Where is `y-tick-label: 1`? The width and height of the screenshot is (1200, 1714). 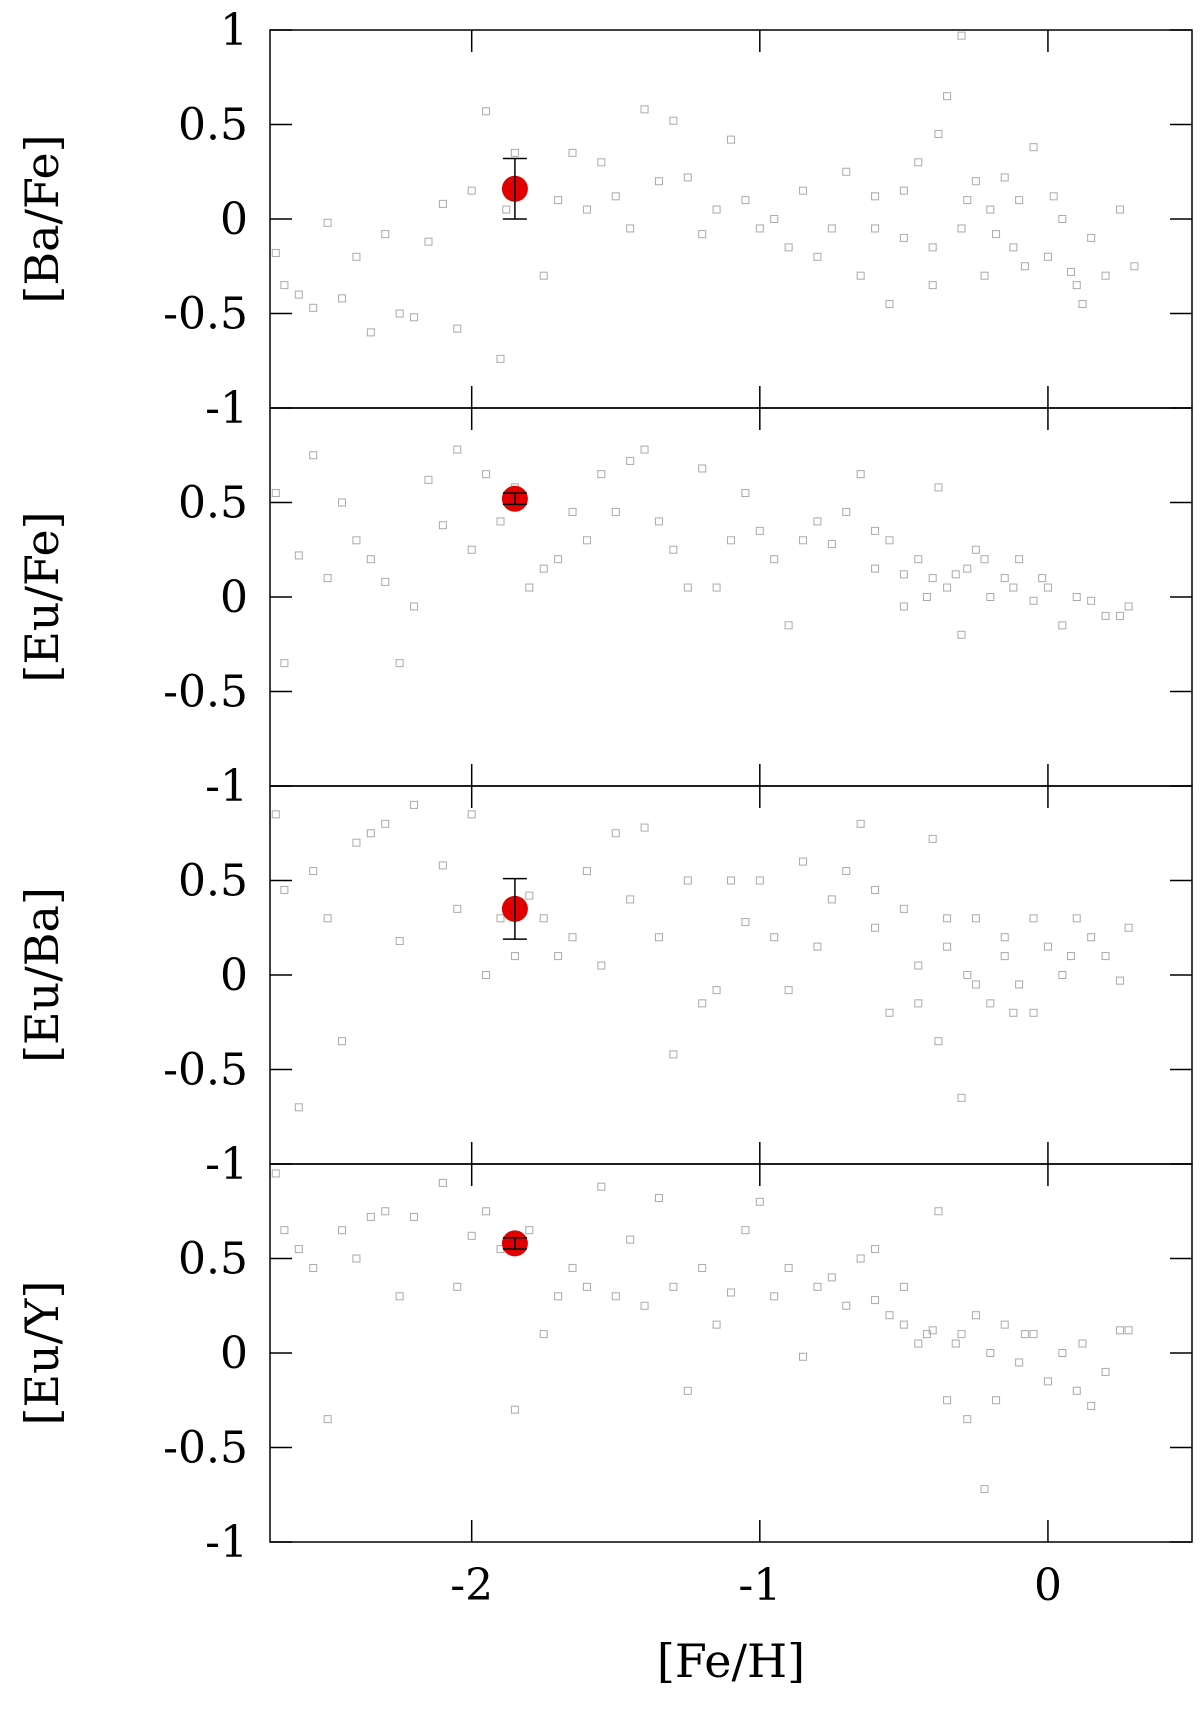 y-tick-label: 1 is located at coordinates (234, 30).